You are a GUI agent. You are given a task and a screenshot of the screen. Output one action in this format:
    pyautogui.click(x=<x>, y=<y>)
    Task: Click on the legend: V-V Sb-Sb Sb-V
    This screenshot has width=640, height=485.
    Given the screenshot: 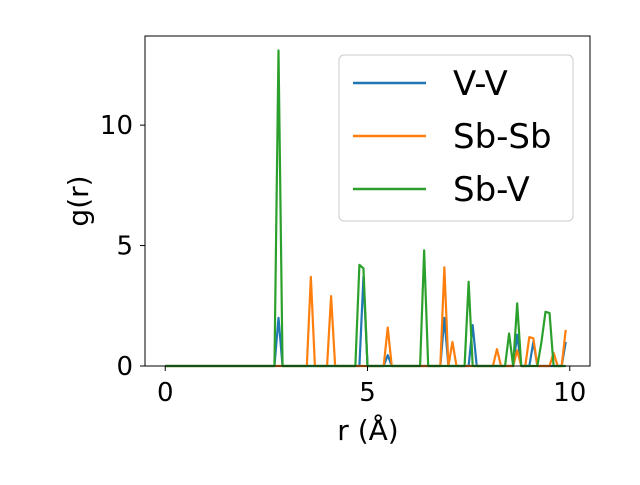 What is the action you would take?
    pyautogui.click(x=456, y=138)
    